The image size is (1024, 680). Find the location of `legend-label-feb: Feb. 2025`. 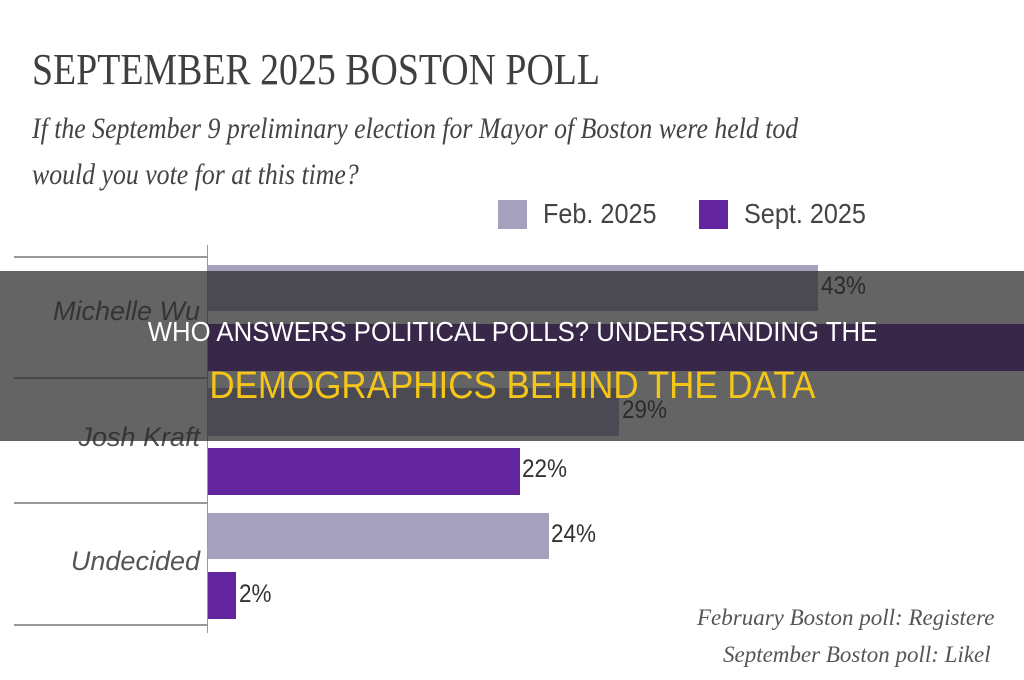

legend-label-feb: Feb. 2025 is located at coordinates (600, 213).